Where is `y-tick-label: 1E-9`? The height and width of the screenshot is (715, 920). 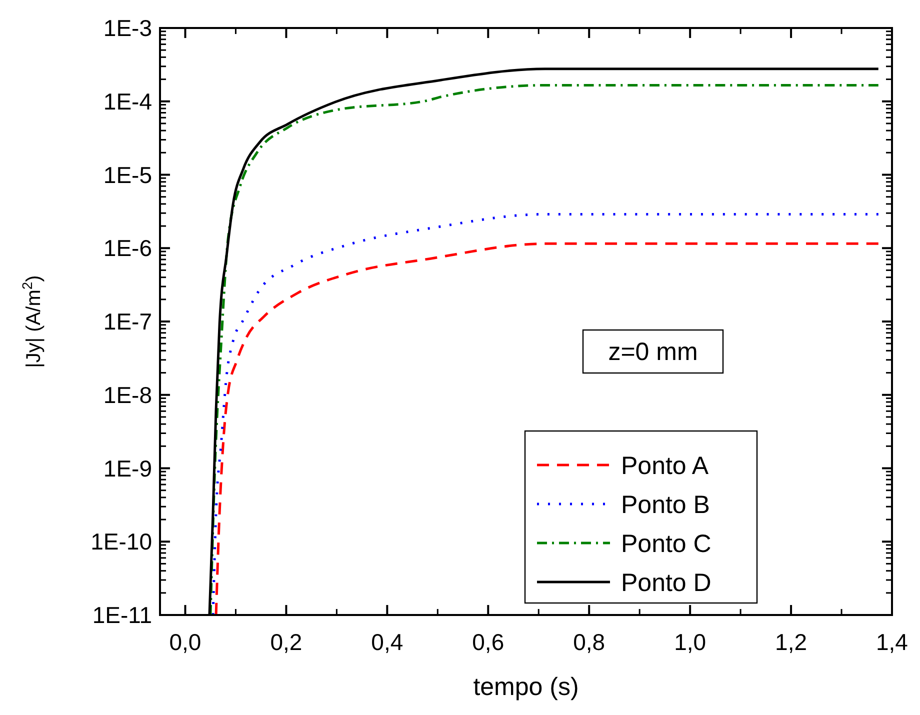 y-tick-label: 1E-9 is located at coordinates (127, 468).